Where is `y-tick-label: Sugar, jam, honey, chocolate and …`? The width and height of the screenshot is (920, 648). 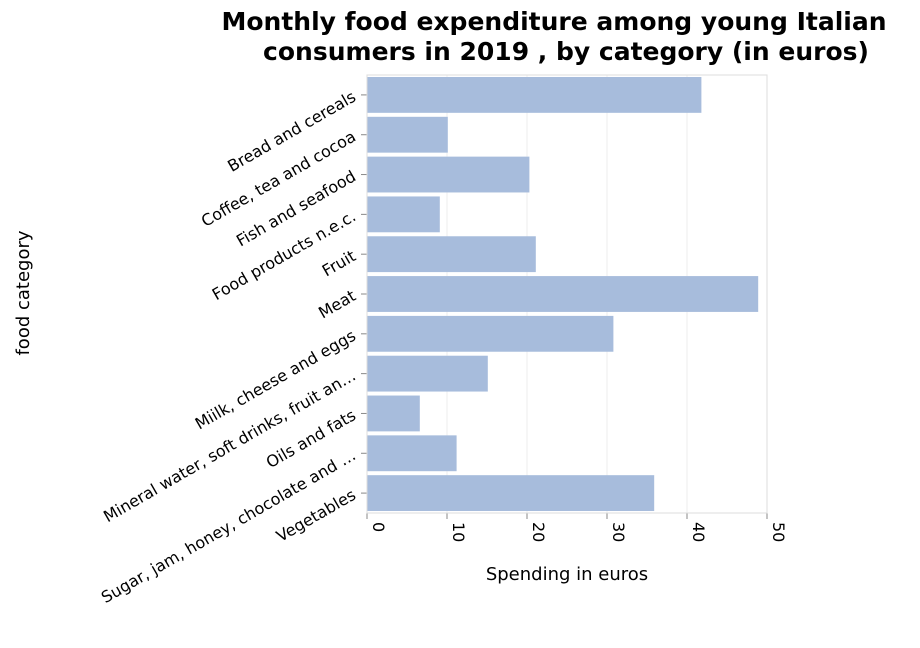
y-tick-label: Sugar, jam, honey, chocolate and … is located at coordinates (228, 526).